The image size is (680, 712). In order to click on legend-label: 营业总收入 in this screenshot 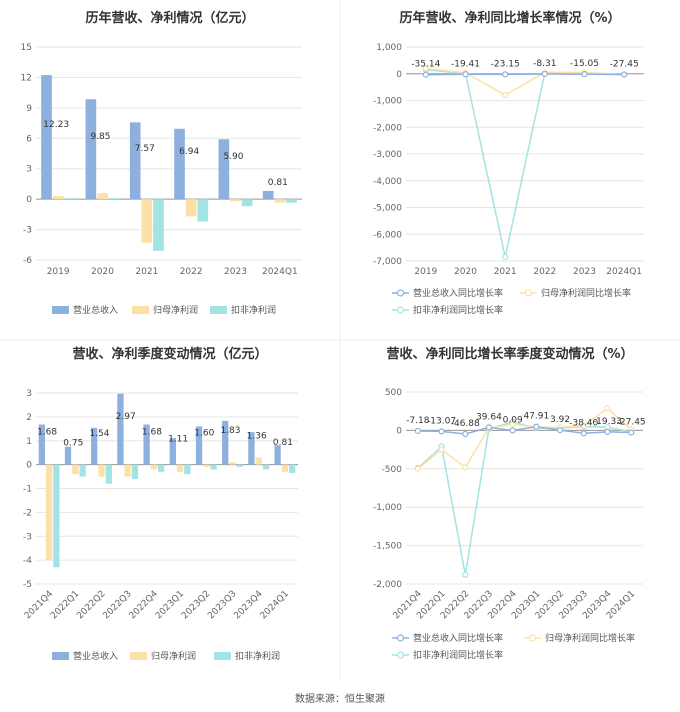, I will do `click(95, 310)`.